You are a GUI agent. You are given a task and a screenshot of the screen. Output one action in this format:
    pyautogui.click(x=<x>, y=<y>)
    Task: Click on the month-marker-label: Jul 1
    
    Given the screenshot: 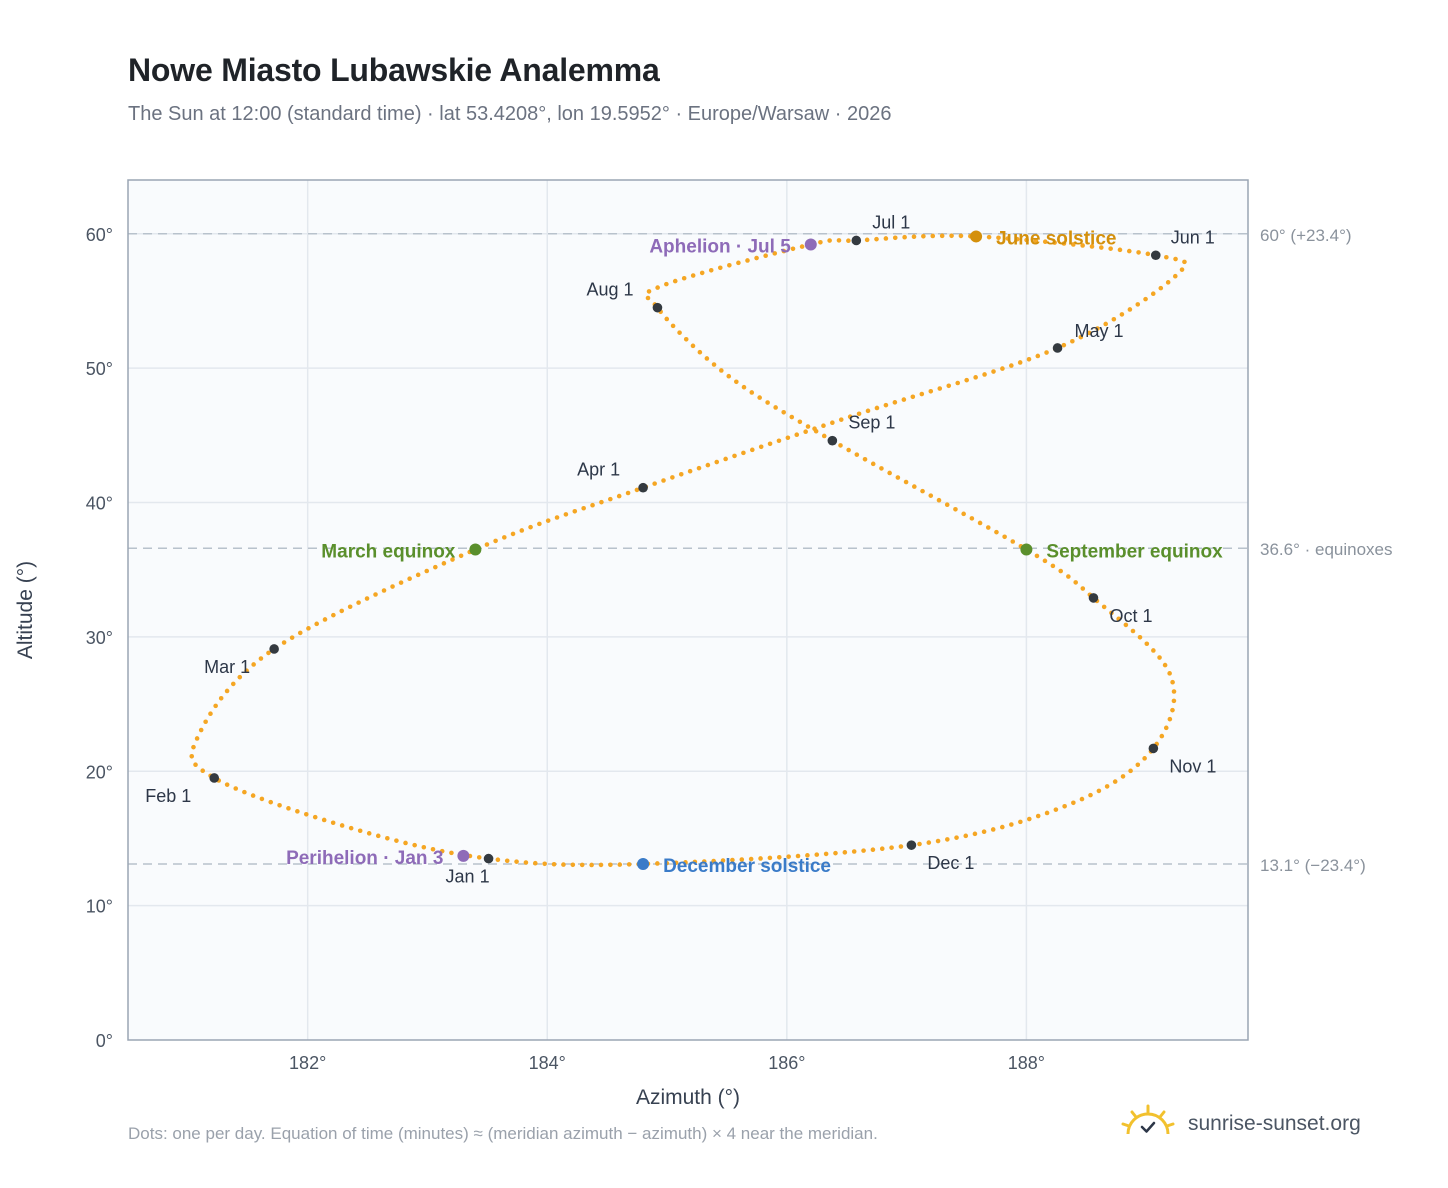 What is the action you would take?
    pyautogui.click(x=891, y=222)
    